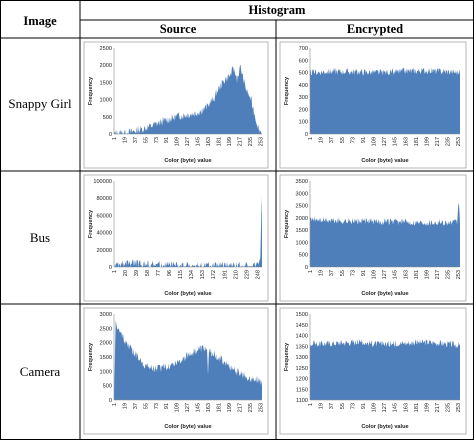 Image resolution: width=474 pixels, height=440 pixels. Describe the element at coordinates (106, 329) in the screenshot. I see `y-tick-label: 2500` at that location.